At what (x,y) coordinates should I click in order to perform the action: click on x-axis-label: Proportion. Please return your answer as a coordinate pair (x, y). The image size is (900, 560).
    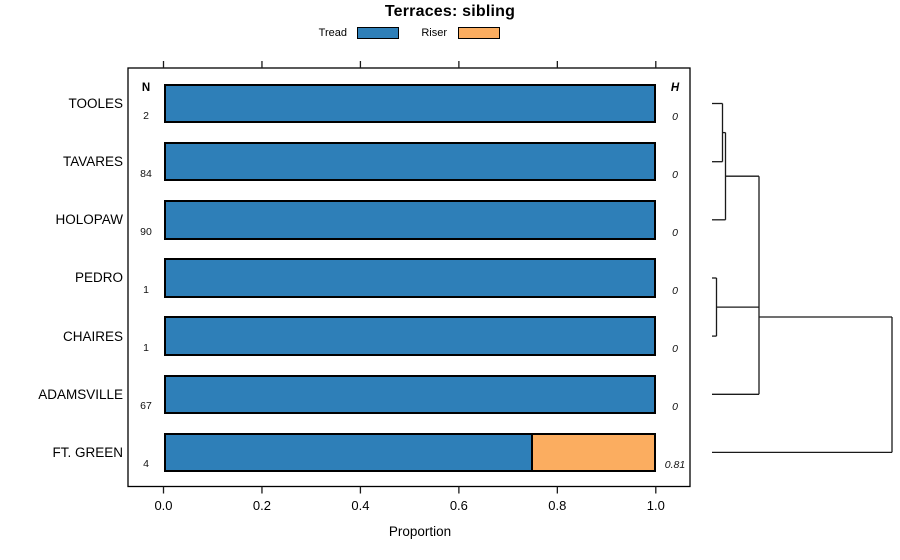
    Looking at the image, I should click on (420, 531).